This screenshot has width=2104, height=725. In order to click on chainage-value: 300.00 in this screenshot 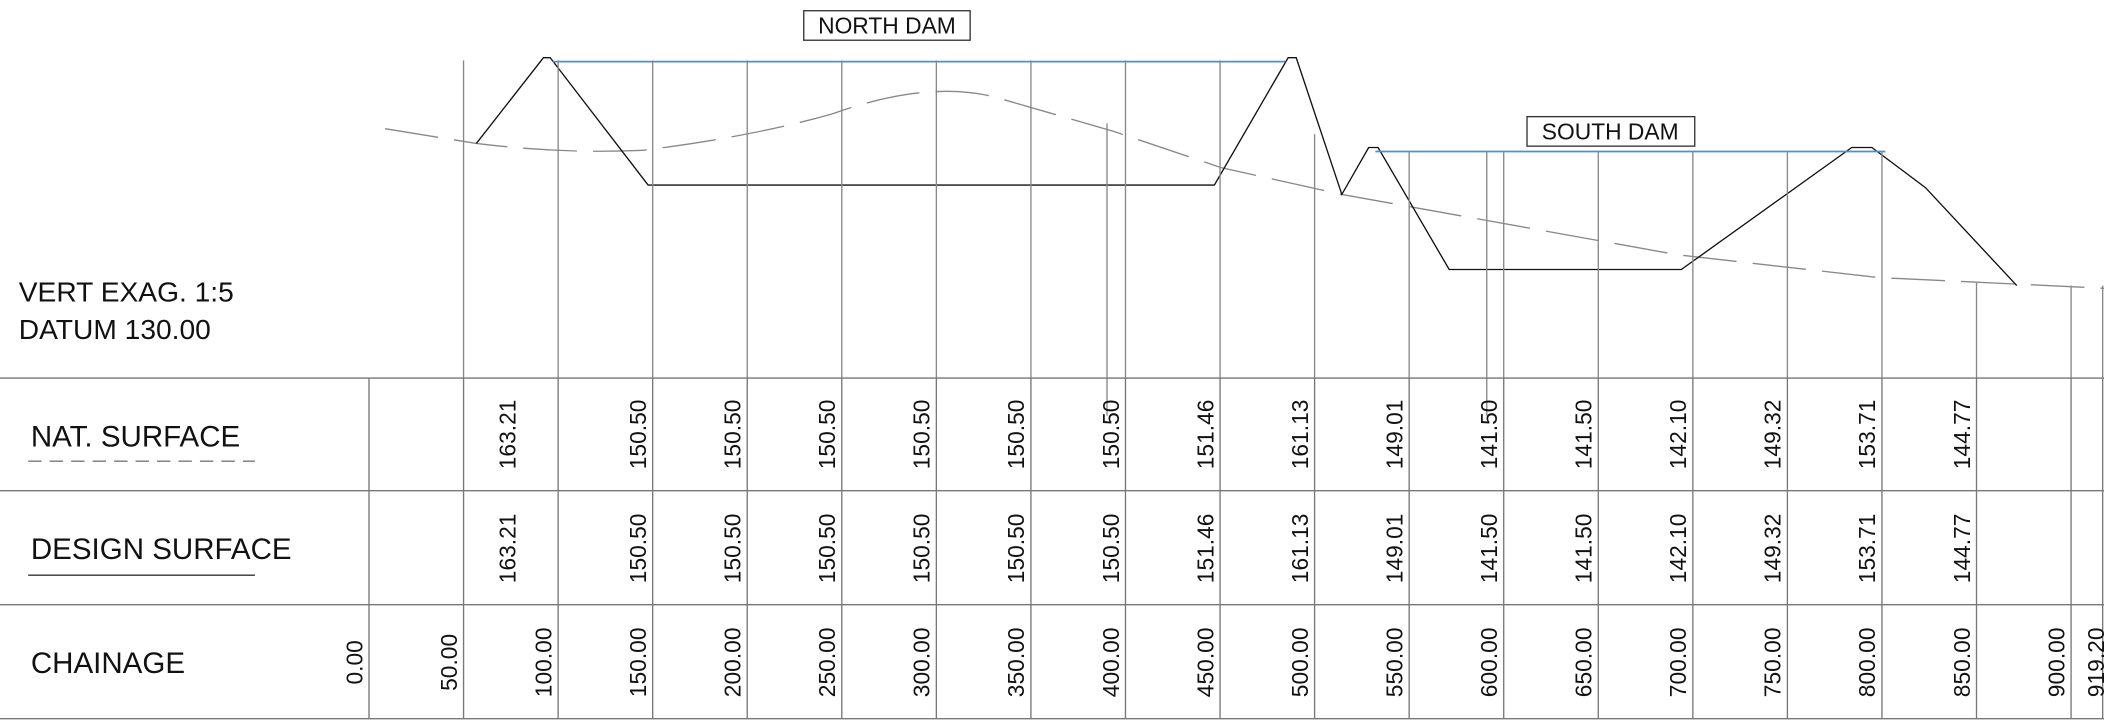, I will do `click(922, 662)`.